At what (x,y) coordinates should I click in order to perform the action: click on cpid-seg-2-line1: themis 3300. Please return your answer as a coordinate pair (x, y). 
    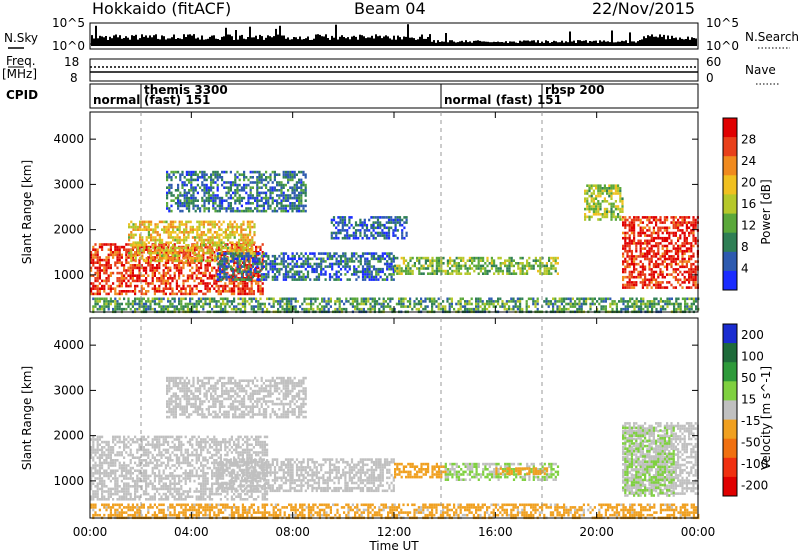
    Looking at the image, I should click on (186, 90).